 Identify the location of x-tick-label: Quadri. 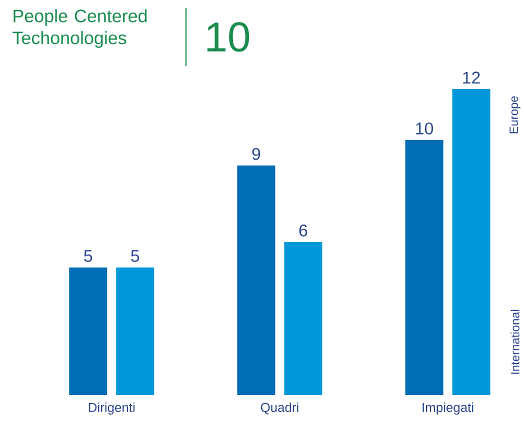
(279, 408).